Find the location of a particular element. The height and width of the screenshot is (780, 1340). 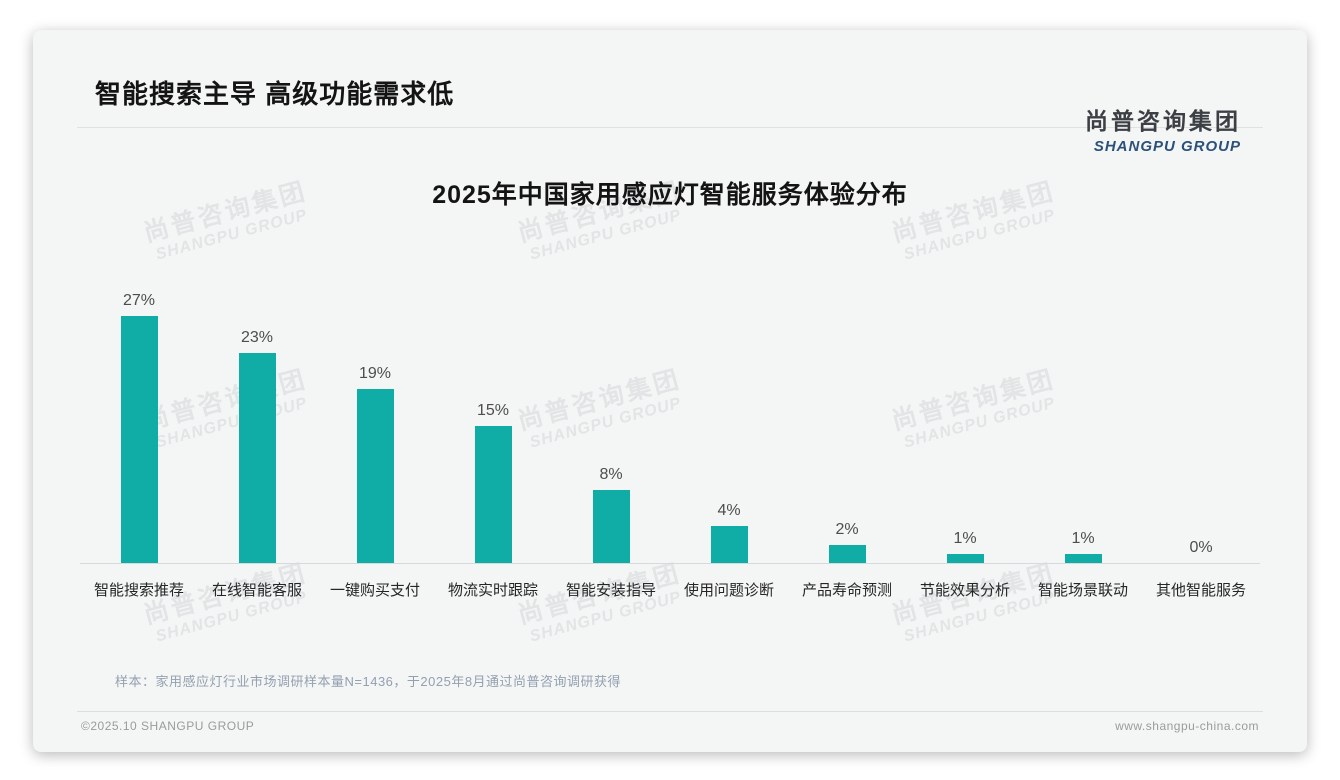

header-divider is located at coordinates (670, 127).